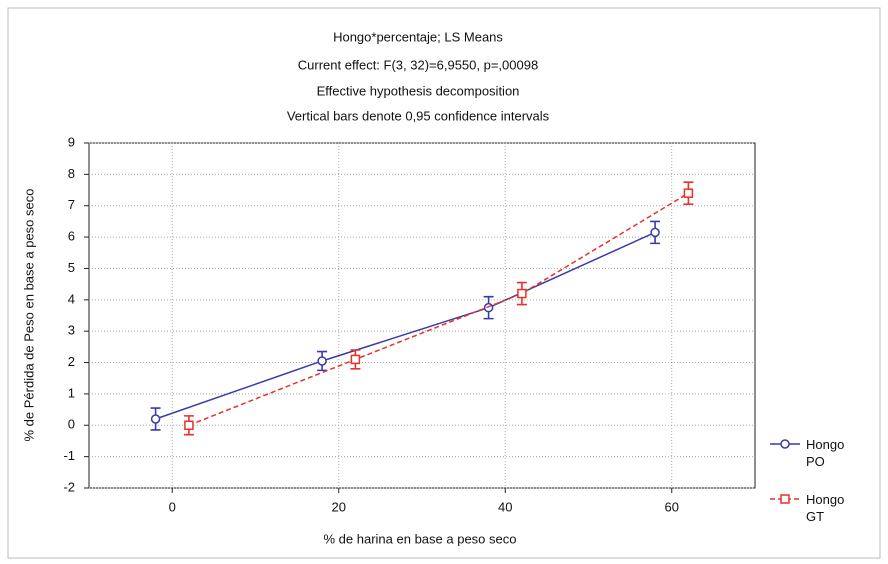 This screenshot has width=888, height=564. What do you see at coordinates (71, 424) in the screenshot?
I see `y-tick-label: 0` at bounding box center [71, 424].